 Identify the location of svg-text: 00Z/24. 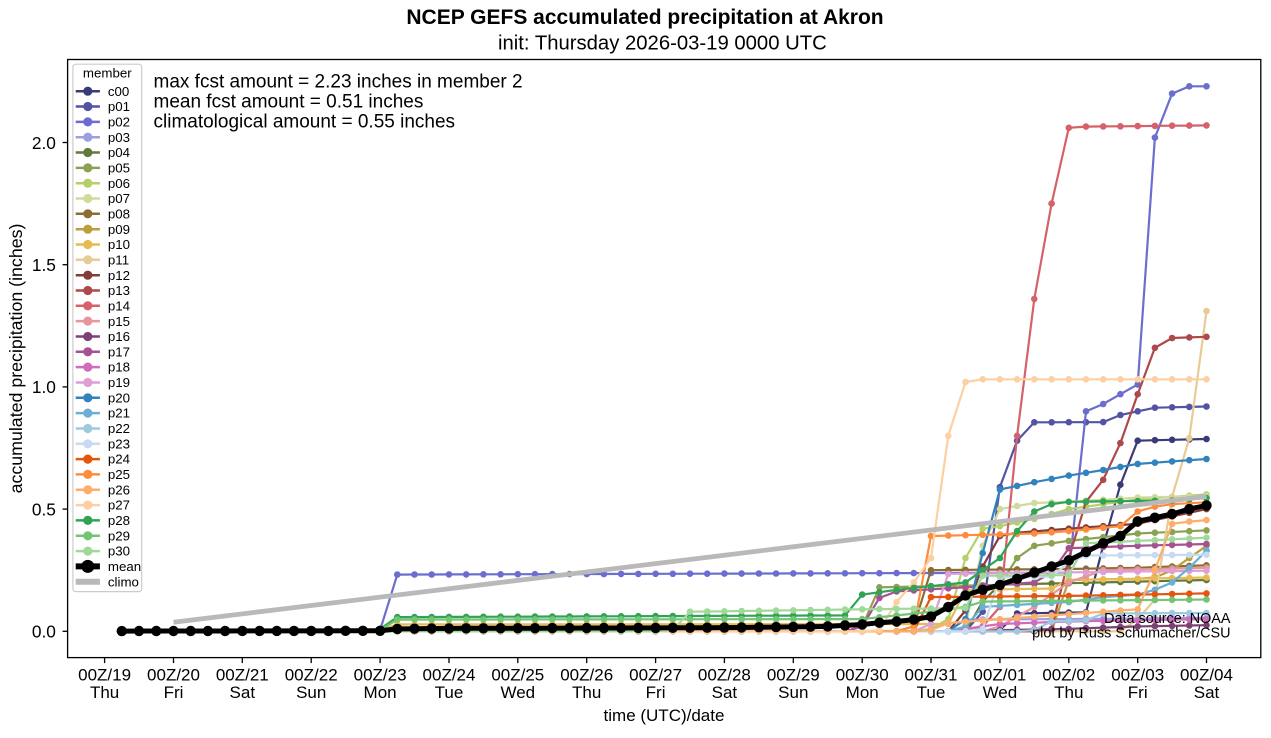
(449, 674).